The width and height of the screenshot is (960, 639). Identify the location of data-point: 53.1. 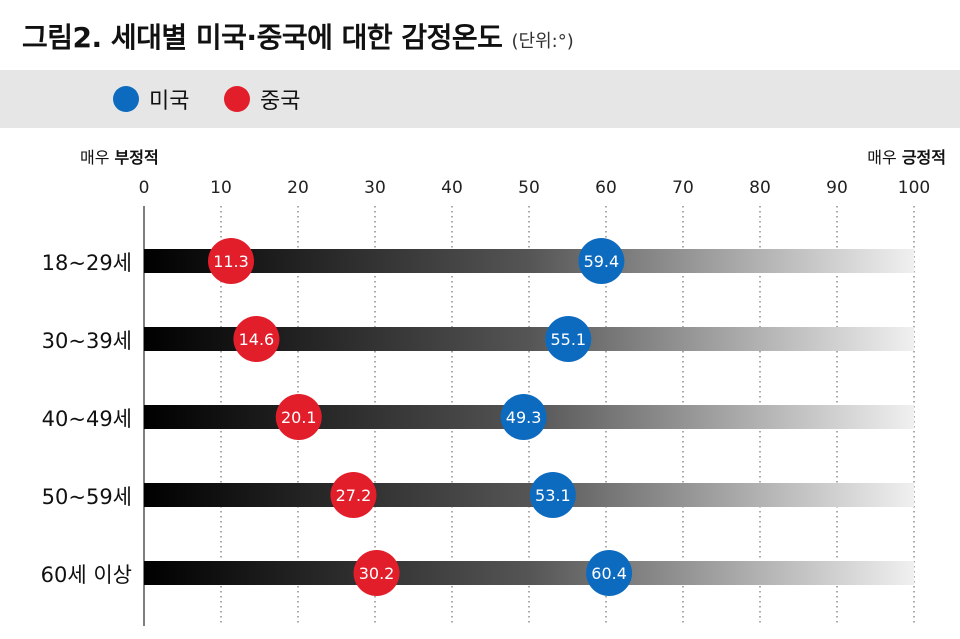
(552, 495).